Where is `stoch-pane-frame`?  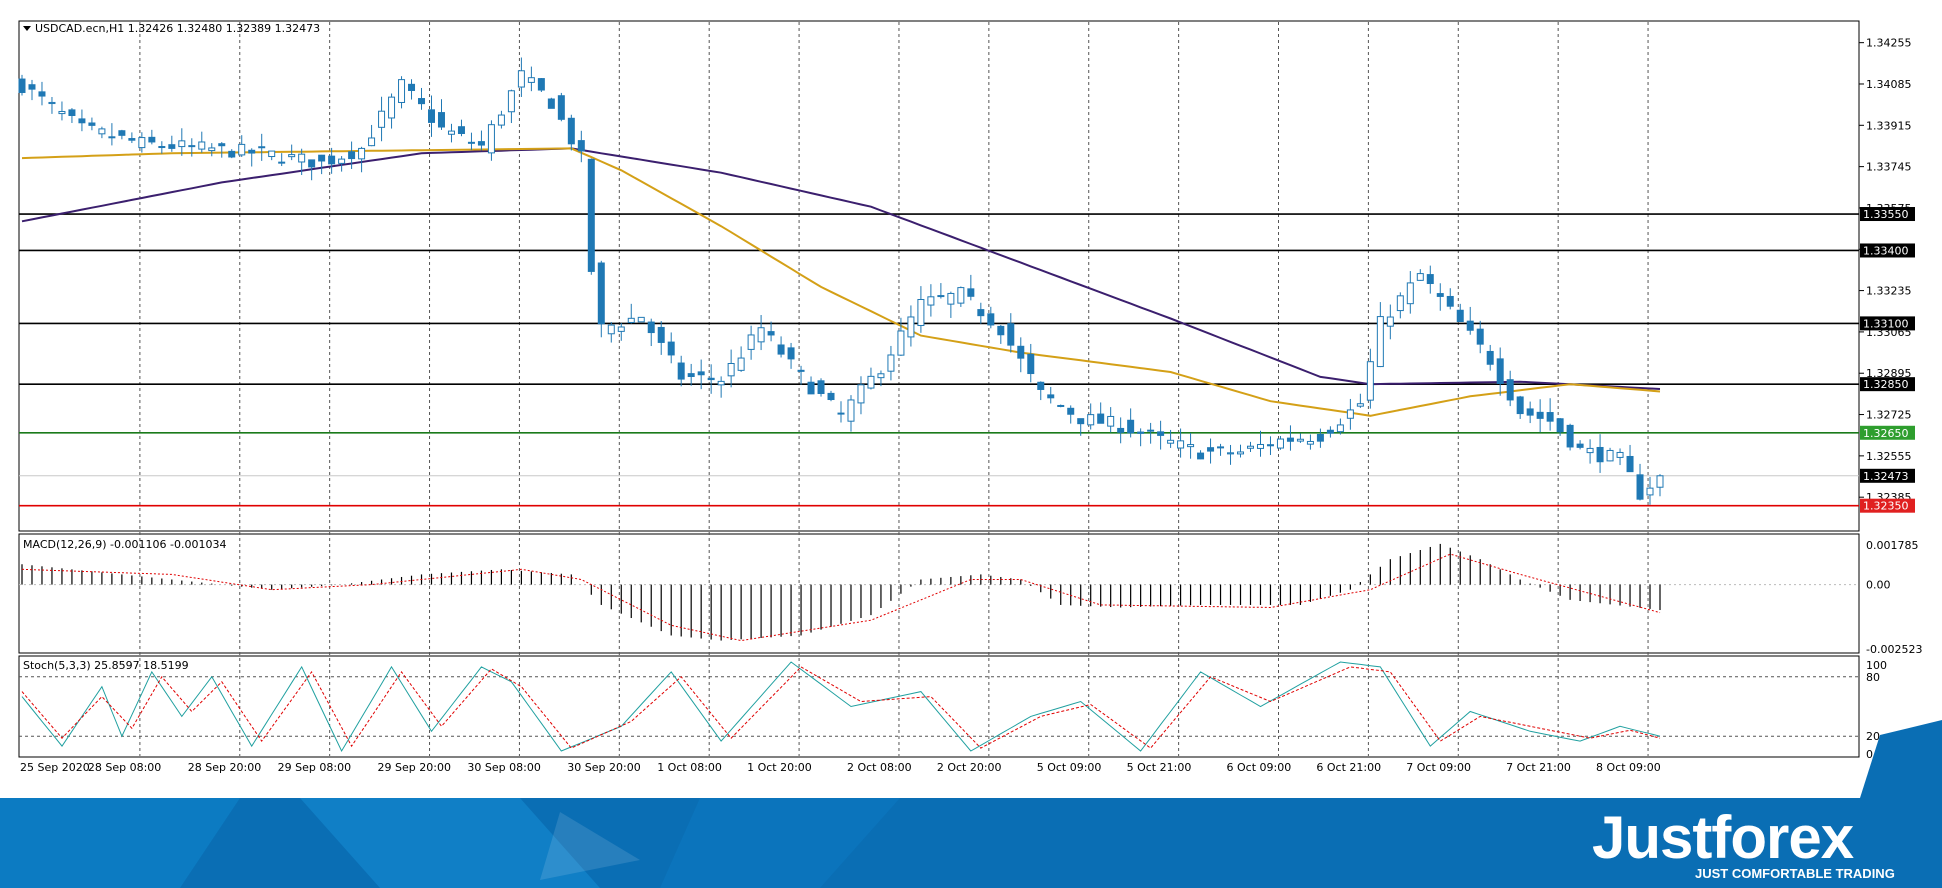 stoch-pane-frame is located at coordinates (939, 706).